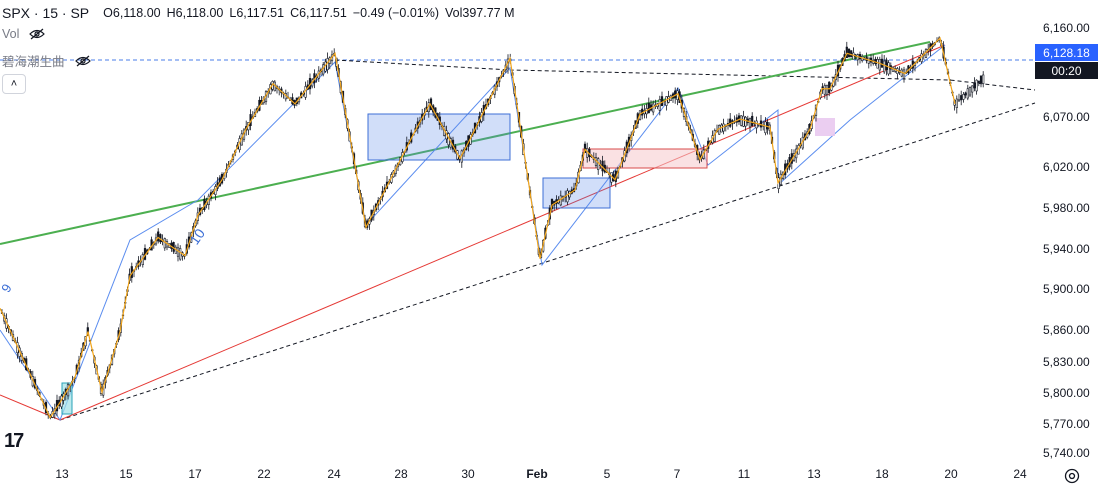 The height and width of the screenshot is (484, 1098). I want to click on purple-zone, so click(825, 127).